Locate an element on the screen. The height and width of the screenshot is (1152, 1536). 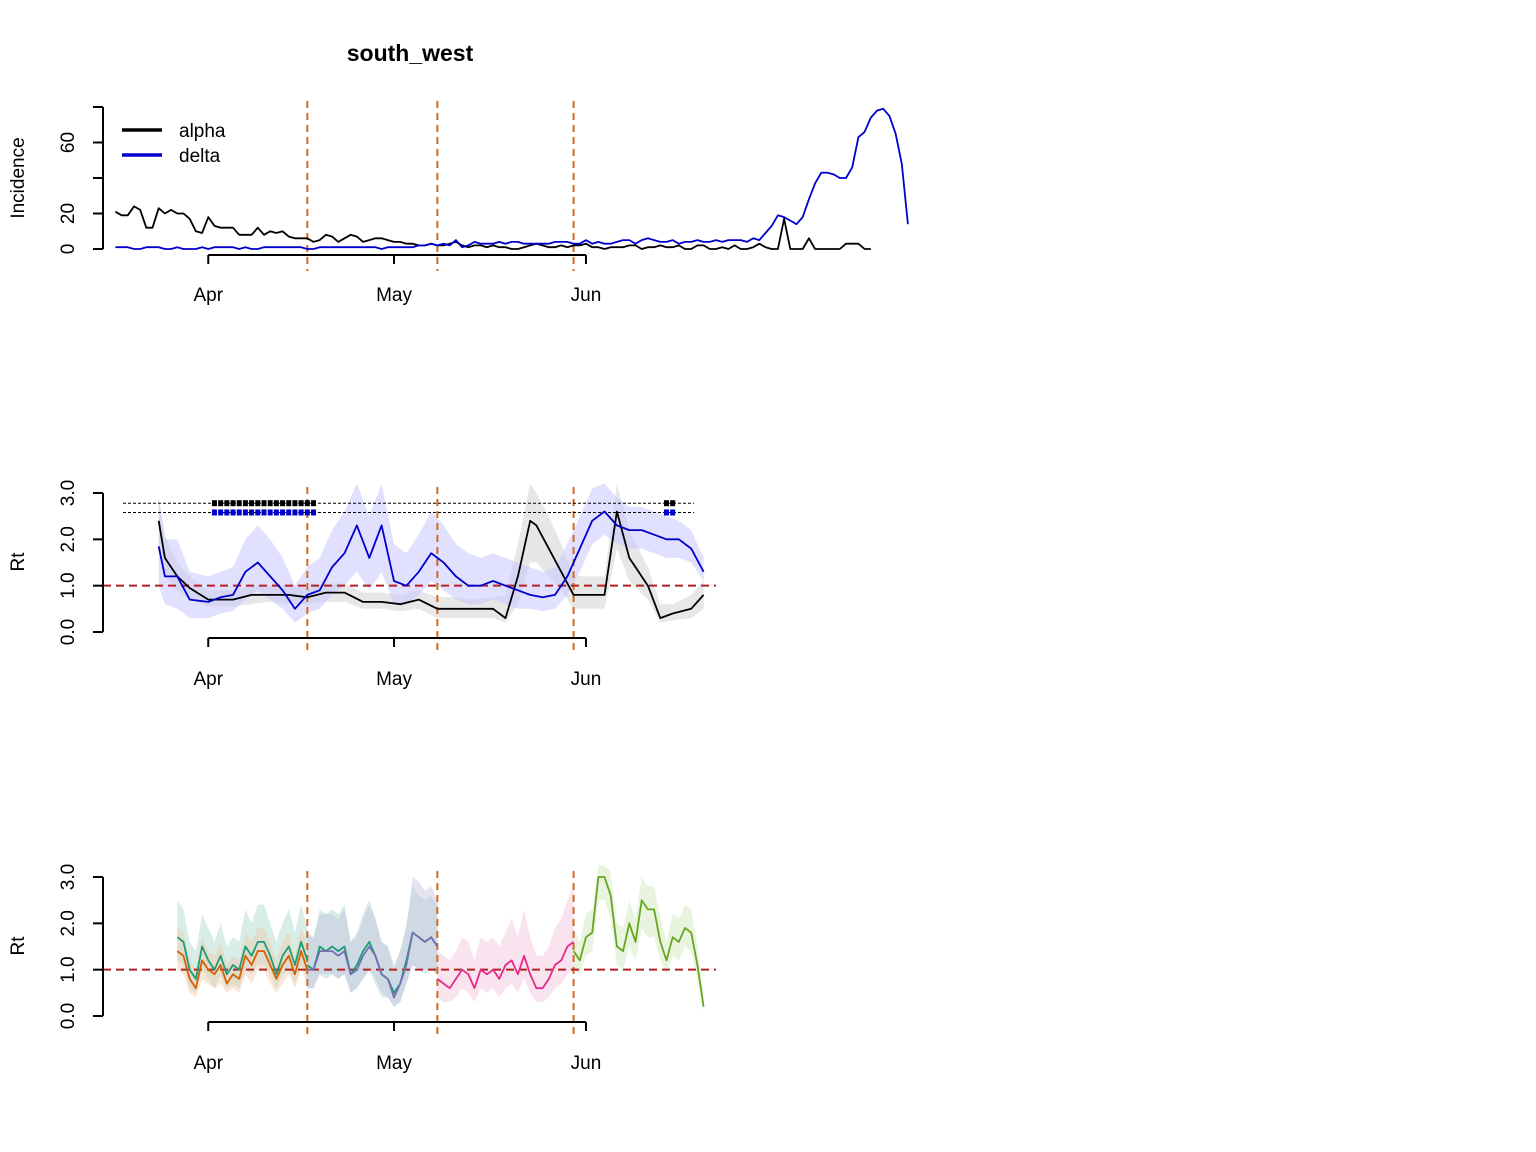
incidence-legend: alpha delta is located at coordinates (174, 144).